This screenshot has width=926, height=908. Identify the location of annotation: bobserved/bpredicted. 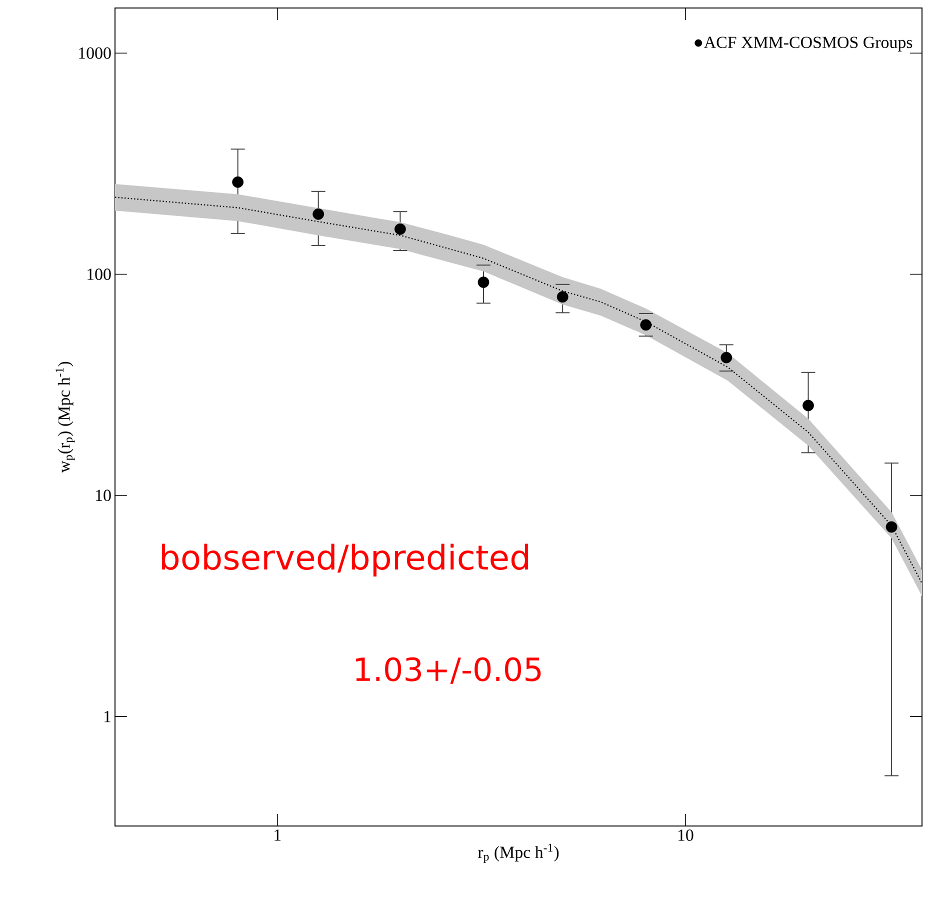
(345, 560).